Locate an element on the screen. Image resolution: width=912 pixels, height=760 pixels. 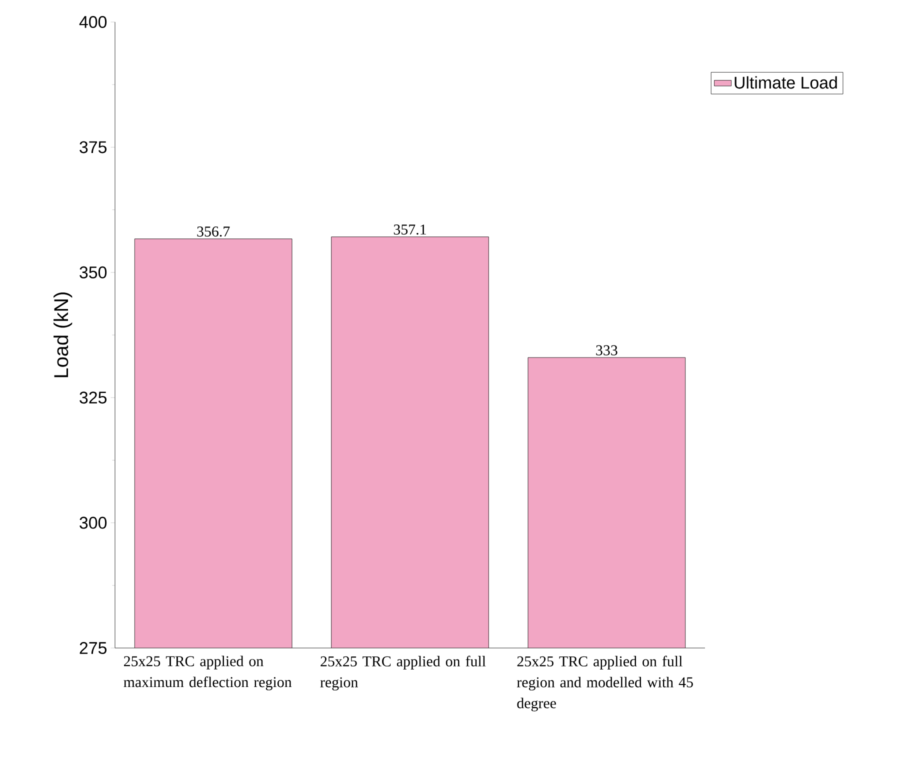
data-label: 333 is located at coordinates (607, 350).